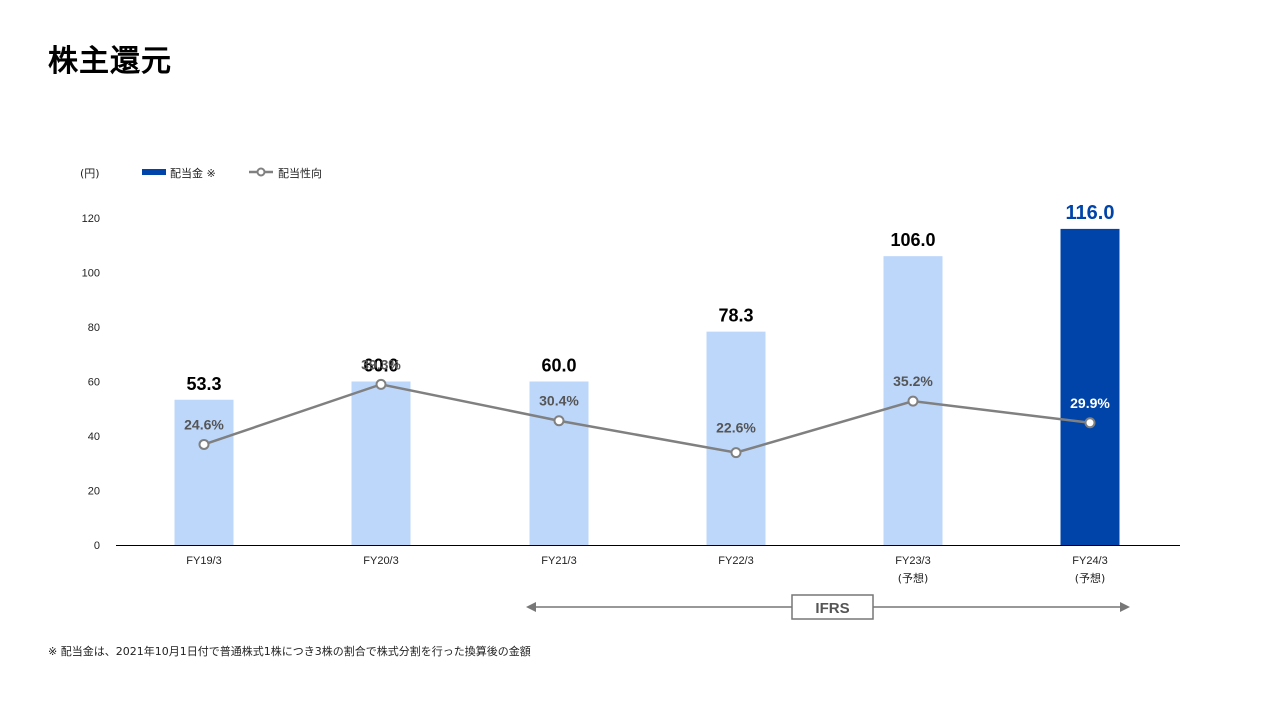 This screenshot has width=1281, height=720. I want to click on bar-value-label: 106.0, so click(912, 240).